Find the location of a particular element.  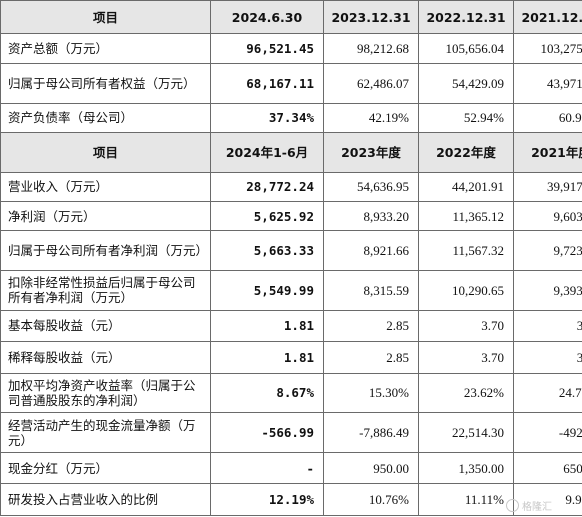

cell-value: 11,567.32 is located at coordinates (466, 250).